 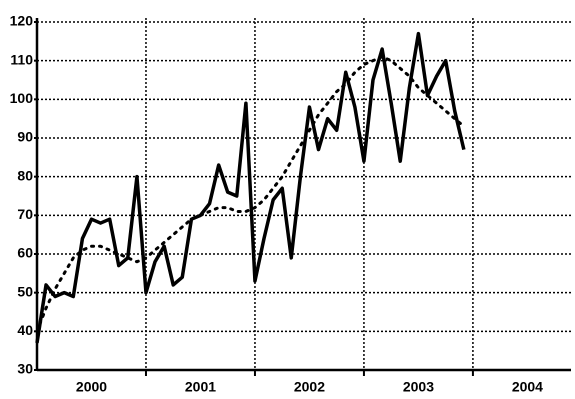 I want to click on y-tick-label: 40, so click(x=25, y=330).